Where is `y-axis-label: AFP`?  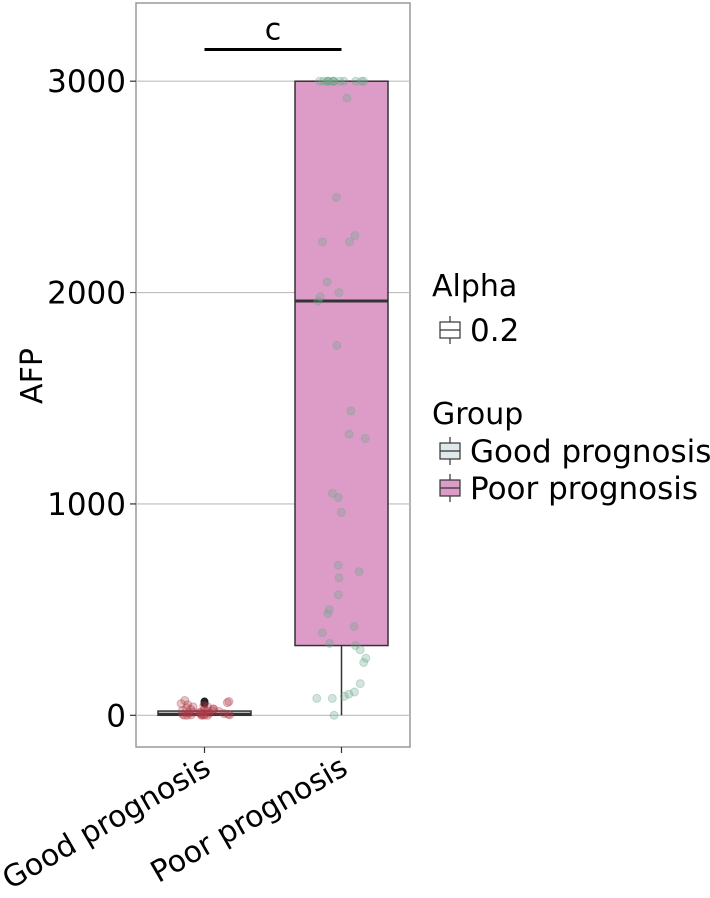
y-axis-label: AFP is located at coordinates (32, 376).